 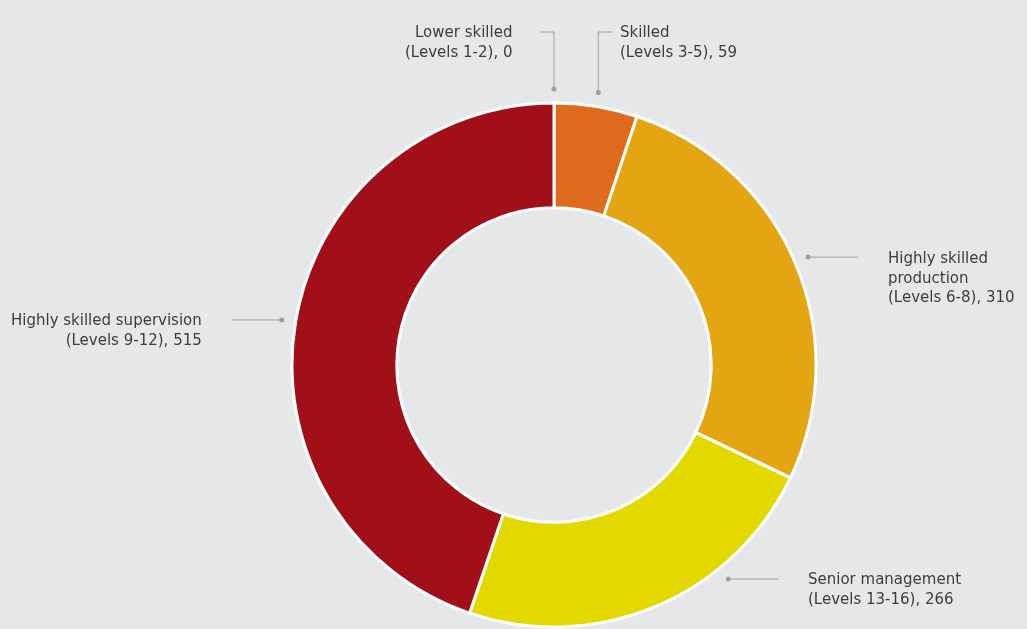 What do you see at coordinates (885, 589) in the screenshot?
I see `slice-label: Senior management (Levels 13-16), 266` at bounding box center [885, 589].